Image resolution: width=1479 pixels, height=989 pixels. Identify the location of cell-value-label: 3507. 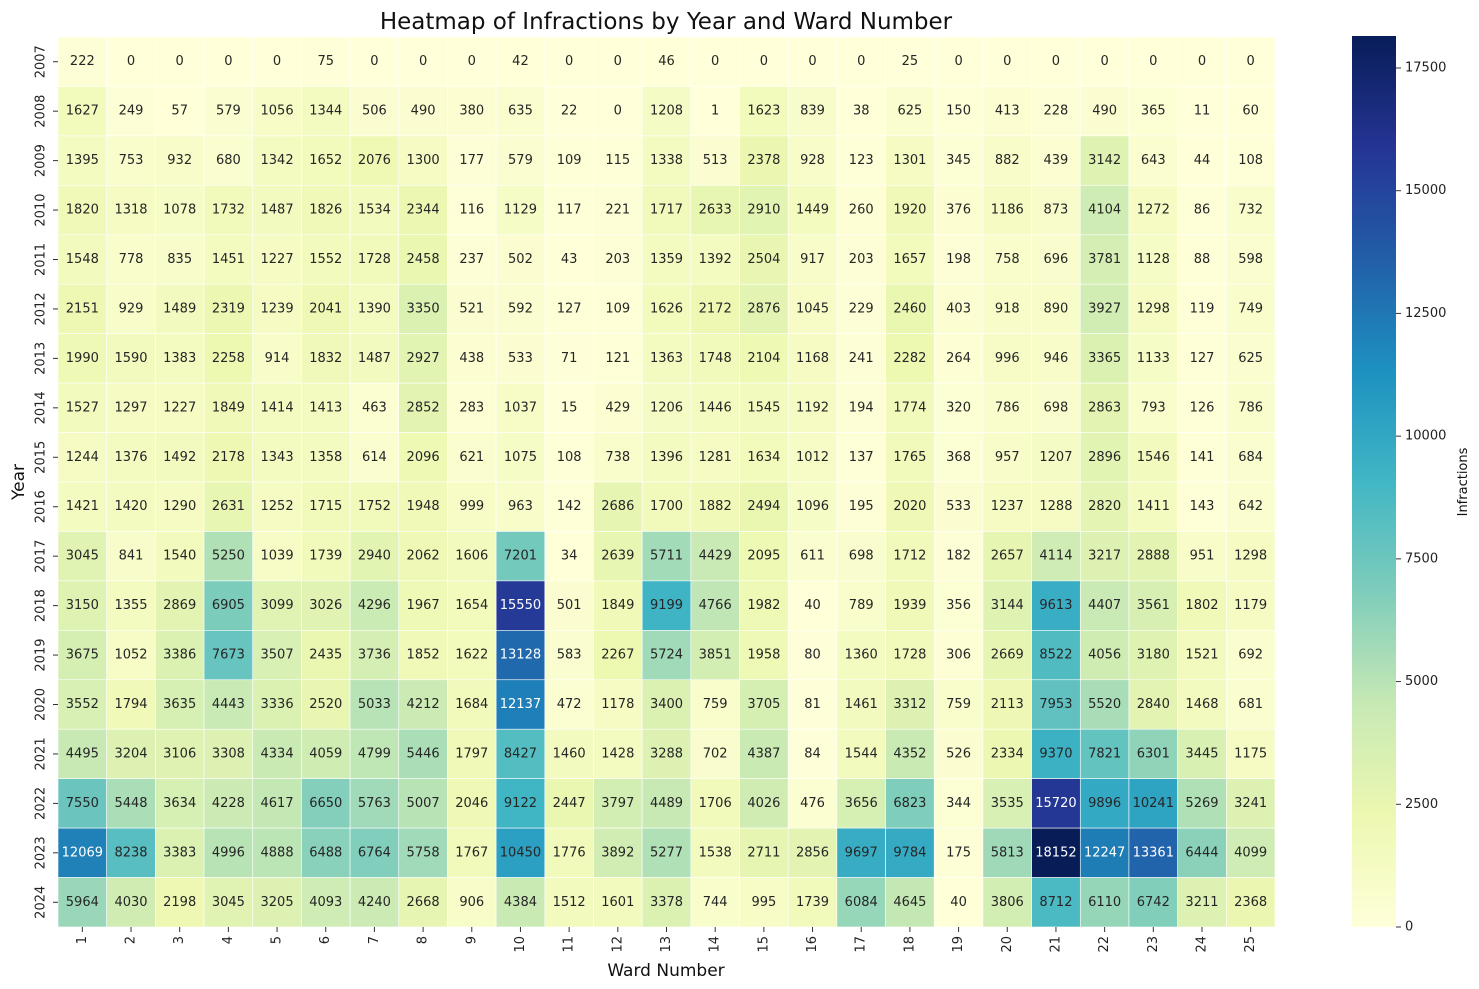
(277, 655).